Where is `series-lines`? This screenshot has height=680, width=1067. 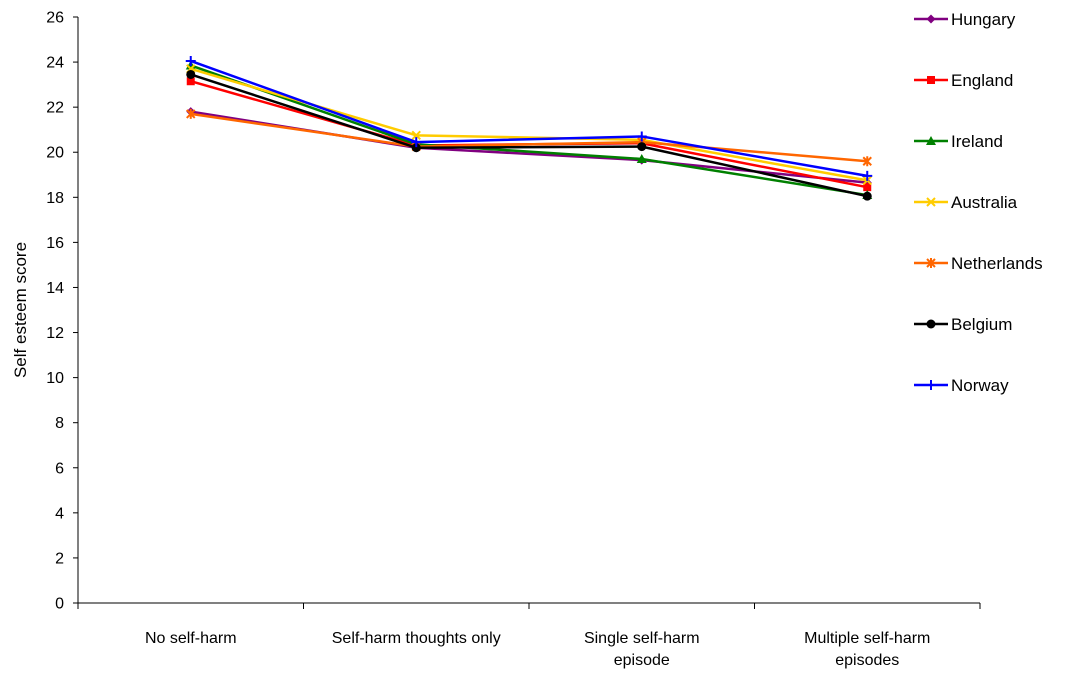 series-lines is located at coordinates (529, 128).